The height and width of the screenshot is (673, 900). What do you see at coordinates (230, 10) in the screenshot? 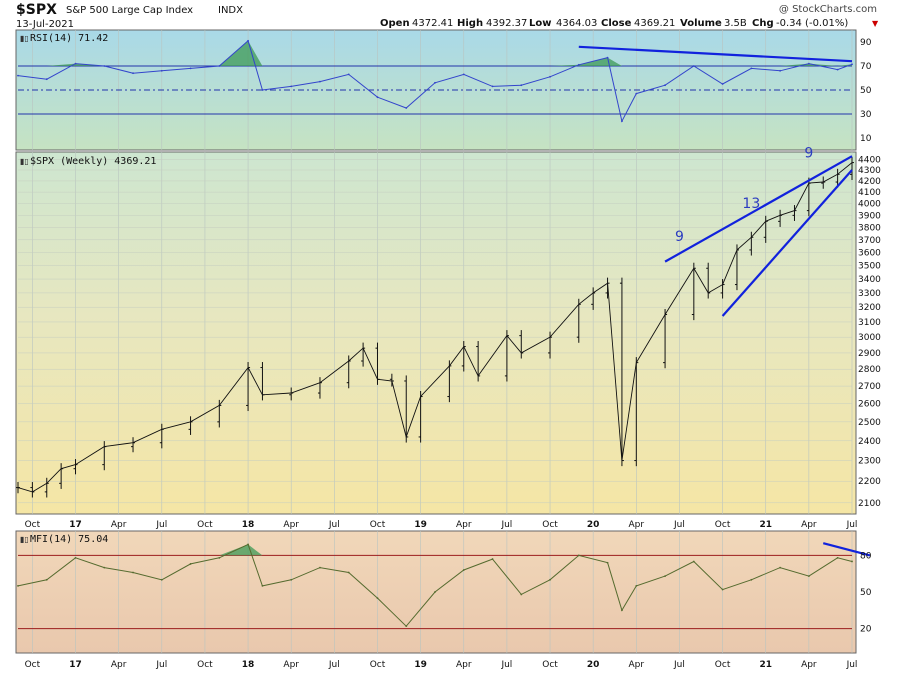
I see `chart-exchange: INDX` at bounding box center [230, 10].